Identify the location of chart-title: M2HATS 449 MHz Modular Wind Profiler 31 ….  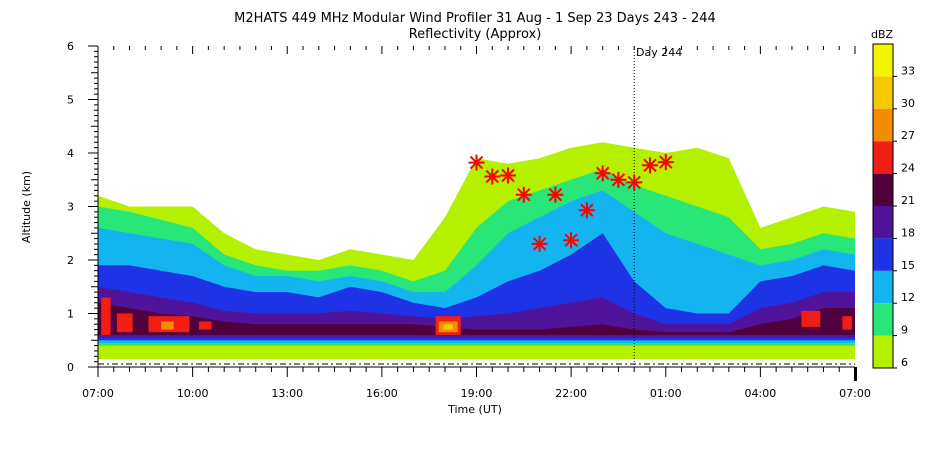
(475, 18).